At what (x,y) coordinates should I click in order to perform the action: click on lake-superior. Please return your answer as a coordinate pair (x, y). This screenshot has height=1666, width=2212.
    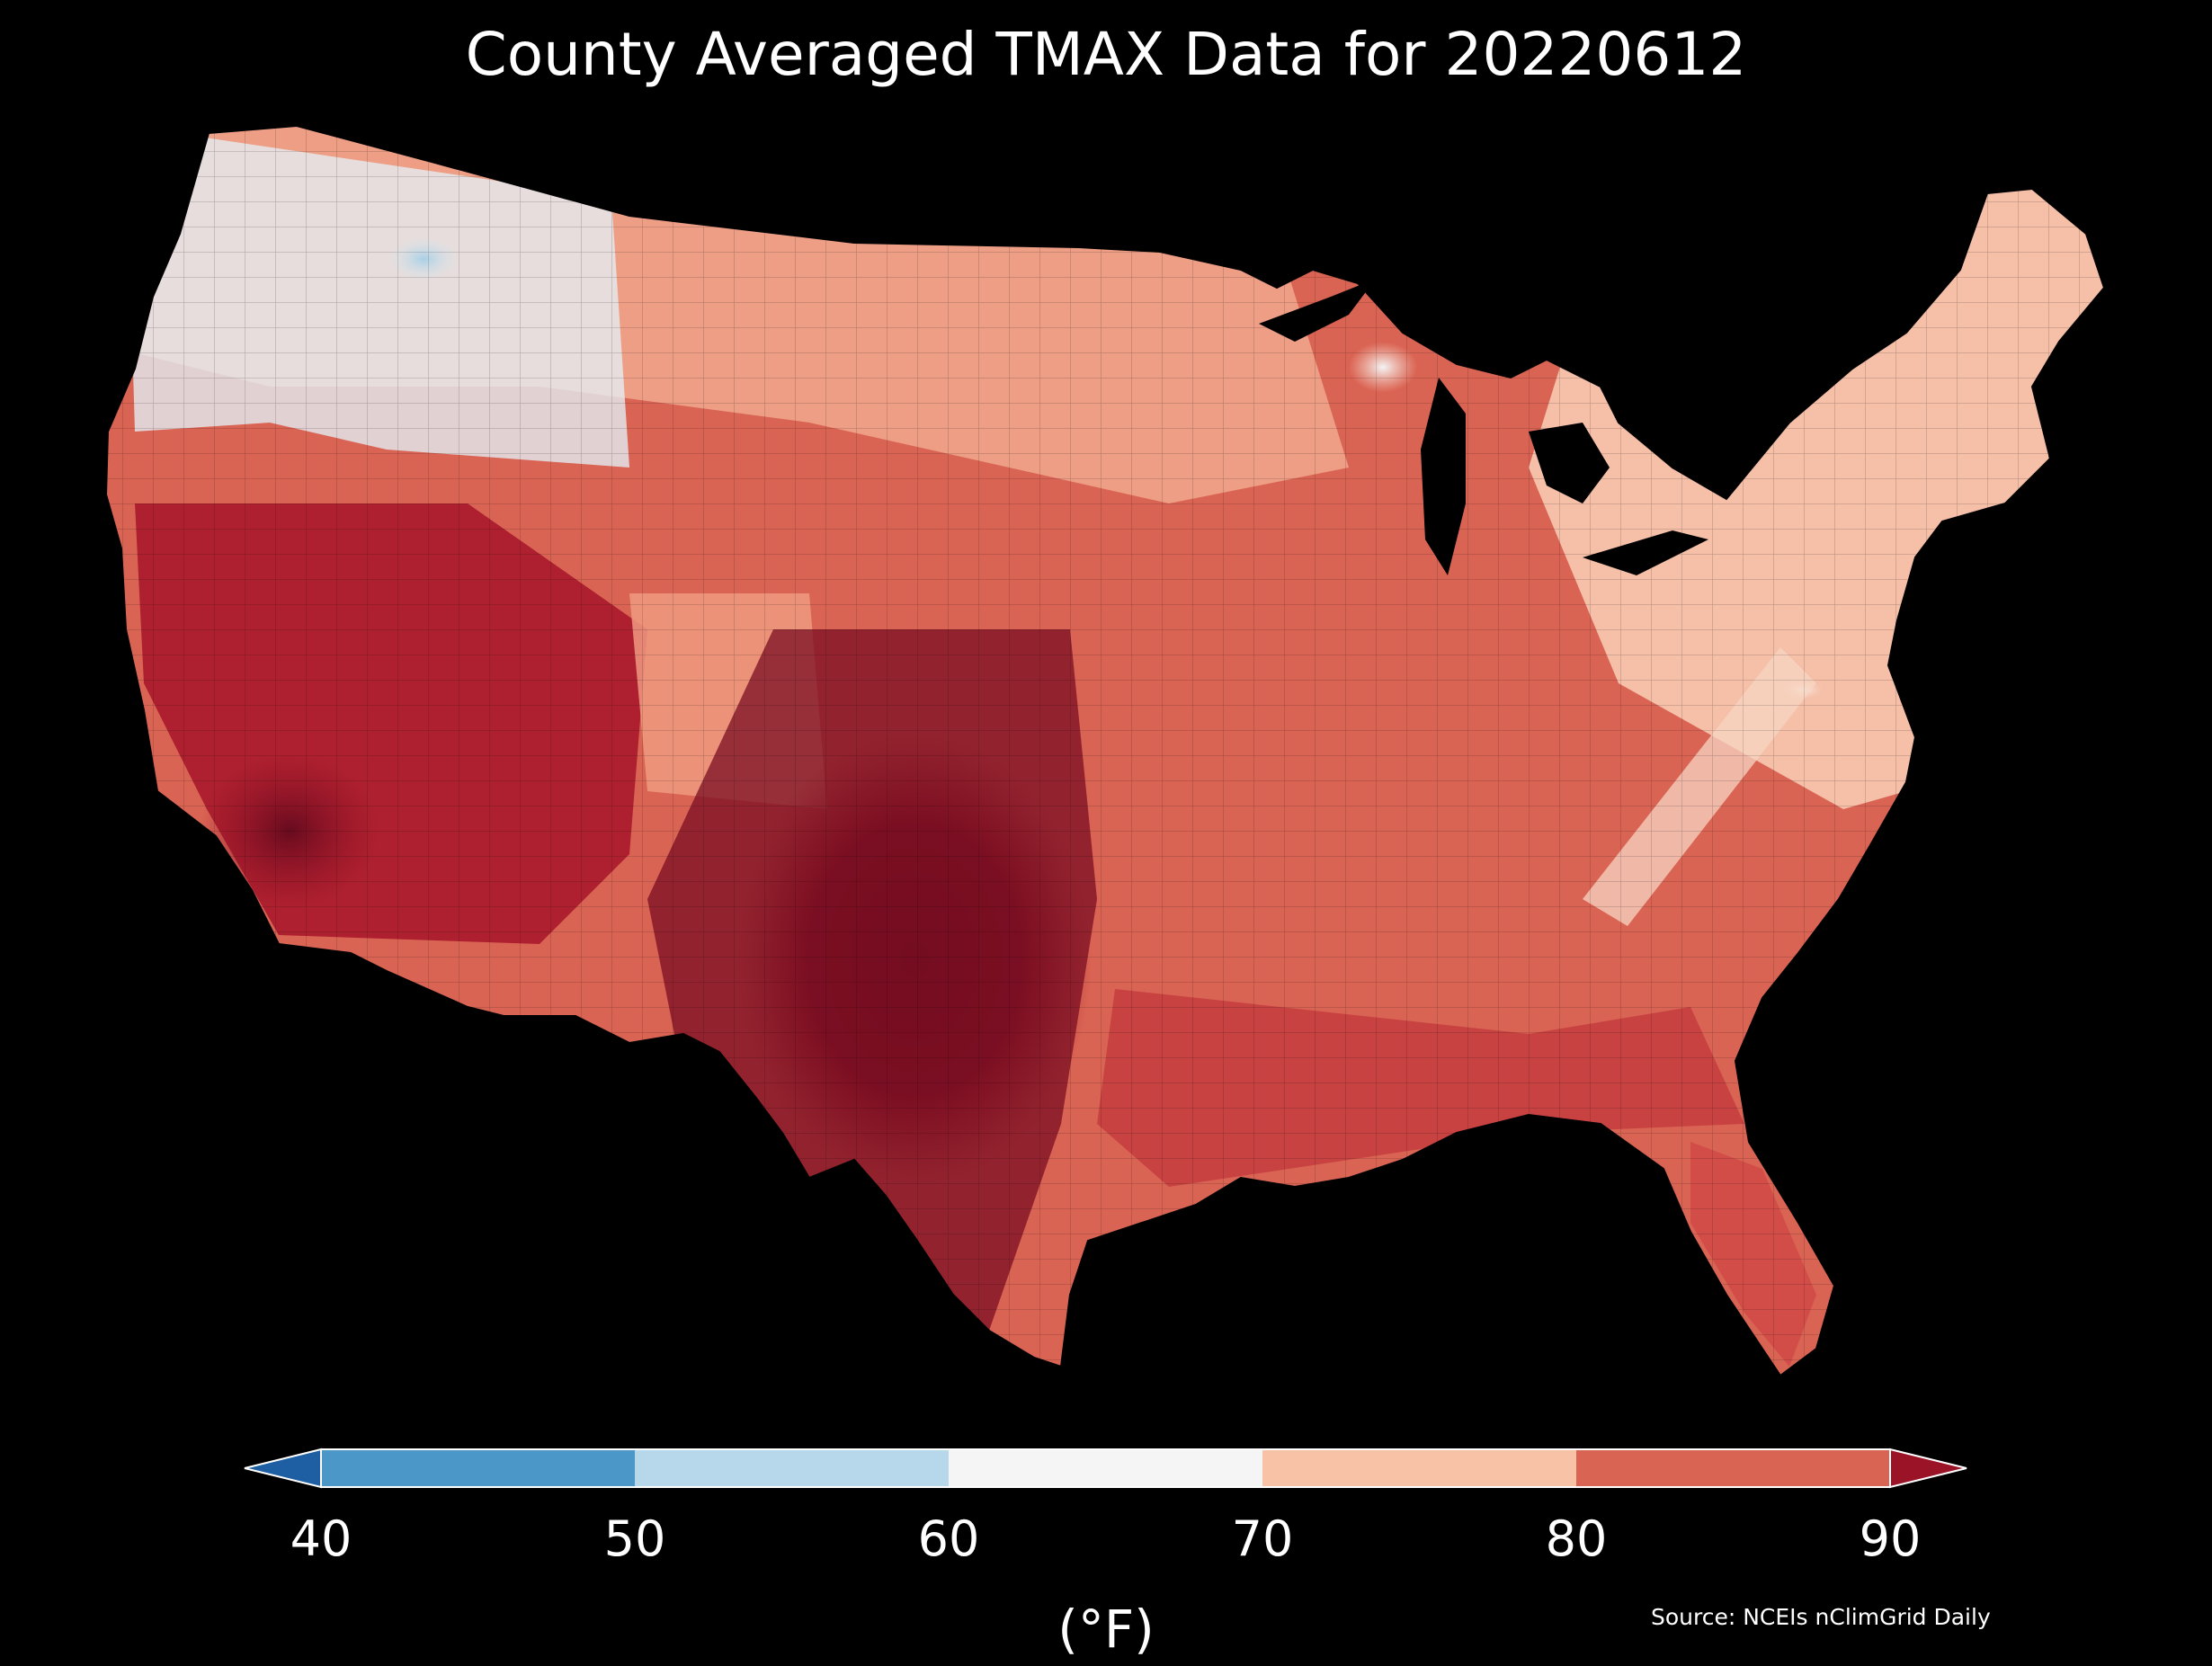
    Looking at the image, I should click on (1317, 310).